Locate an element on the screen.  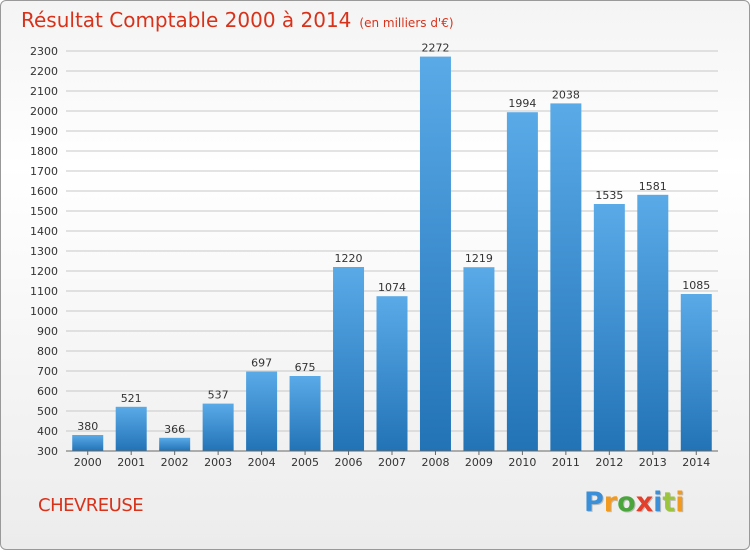
x-tick-label: 2001 is located at coordinates (131, 462).